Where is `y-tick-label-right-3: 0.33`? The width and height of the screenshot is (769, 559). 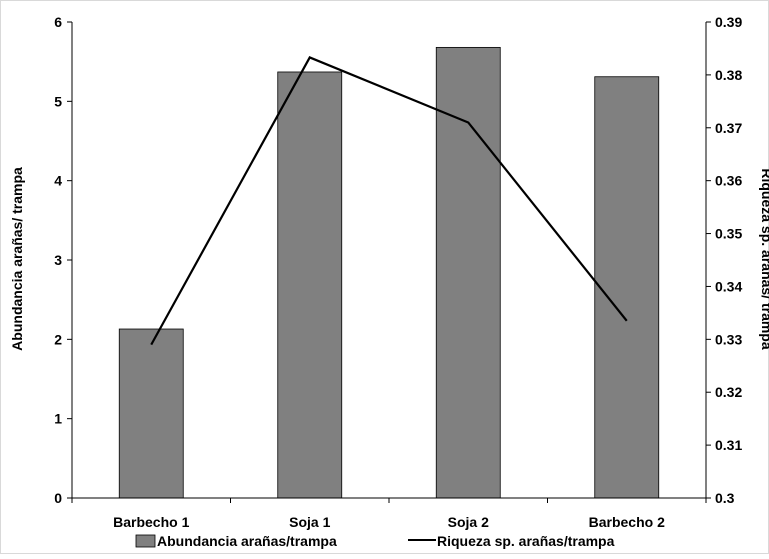 y-tick-label-right-3: 0.33 is located at coordinates (728, 339).